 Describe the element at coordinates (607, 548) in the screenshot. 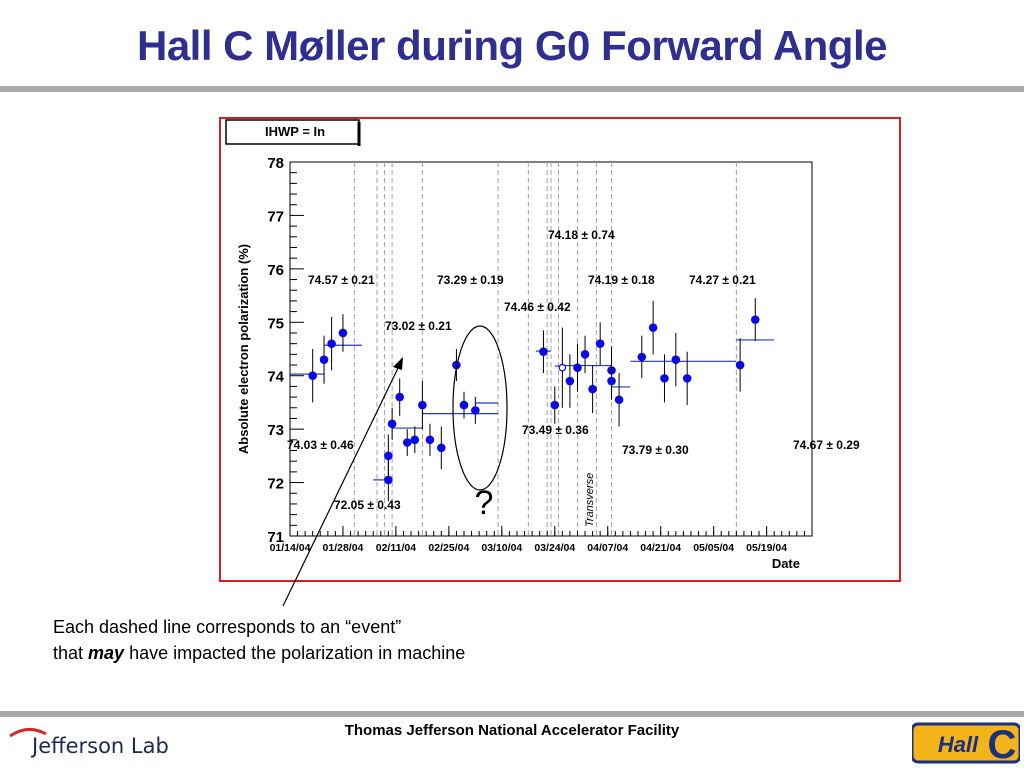

I see `x-tick-label: 04/07/04` at that location.